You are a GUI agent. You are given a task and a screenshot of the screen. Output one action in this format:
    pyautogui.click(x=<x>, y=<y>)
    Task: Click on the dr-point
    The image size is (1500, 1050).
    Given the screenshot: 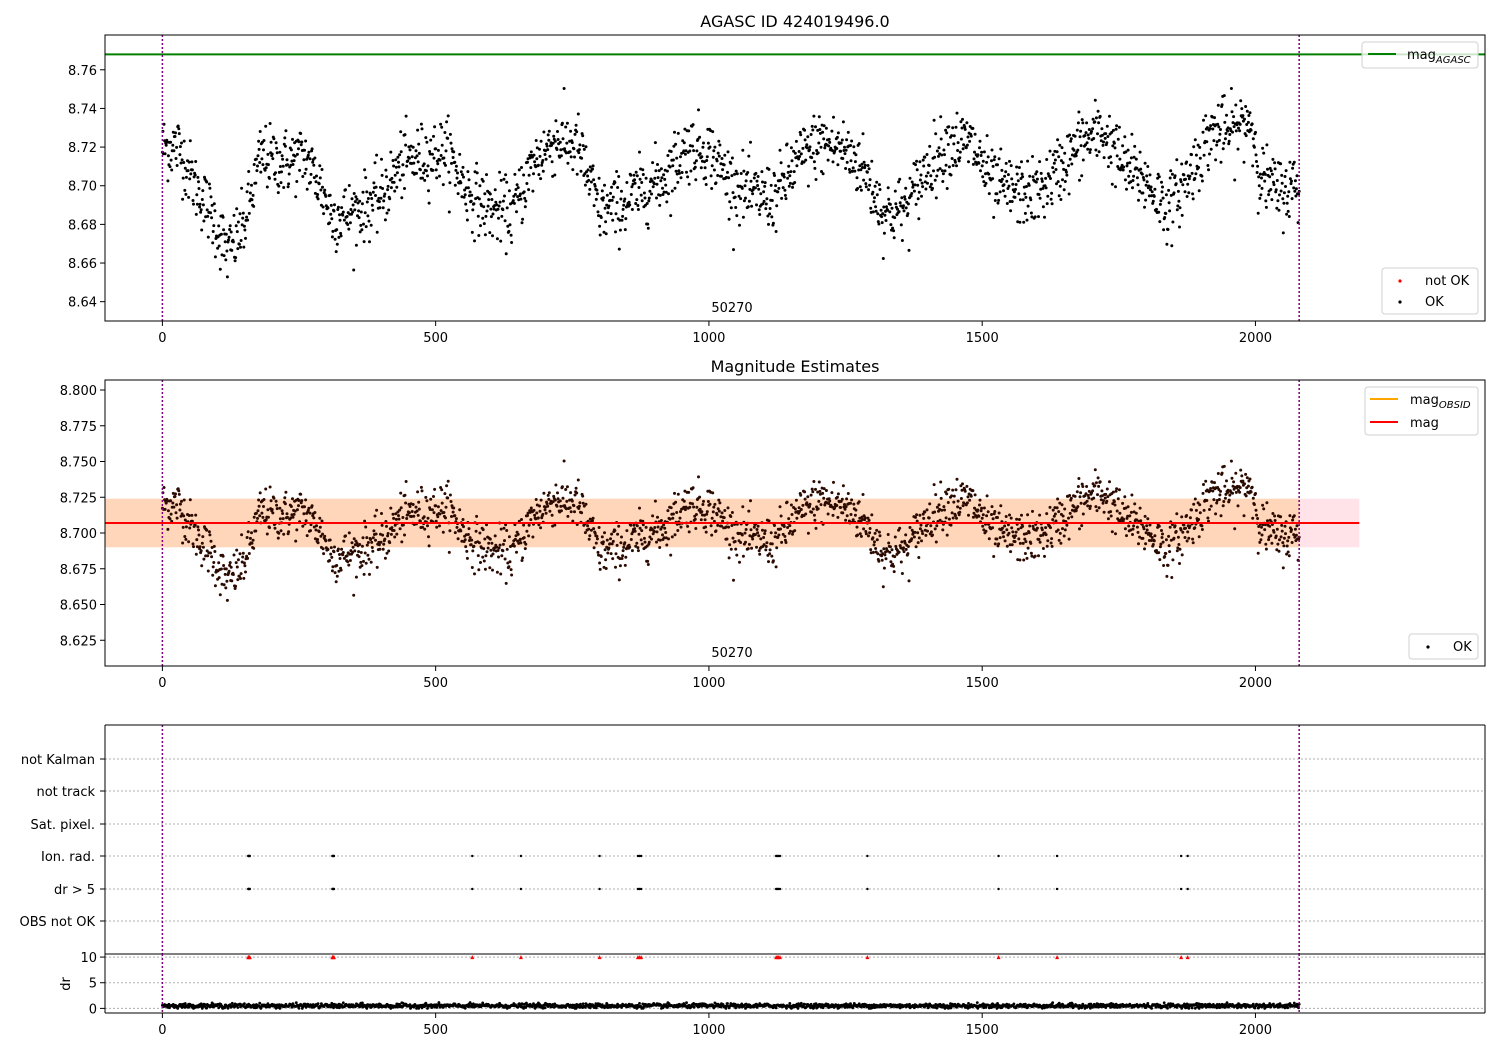 What is the action you would take?
    pyautogui.click(x=453, y=1006)
    